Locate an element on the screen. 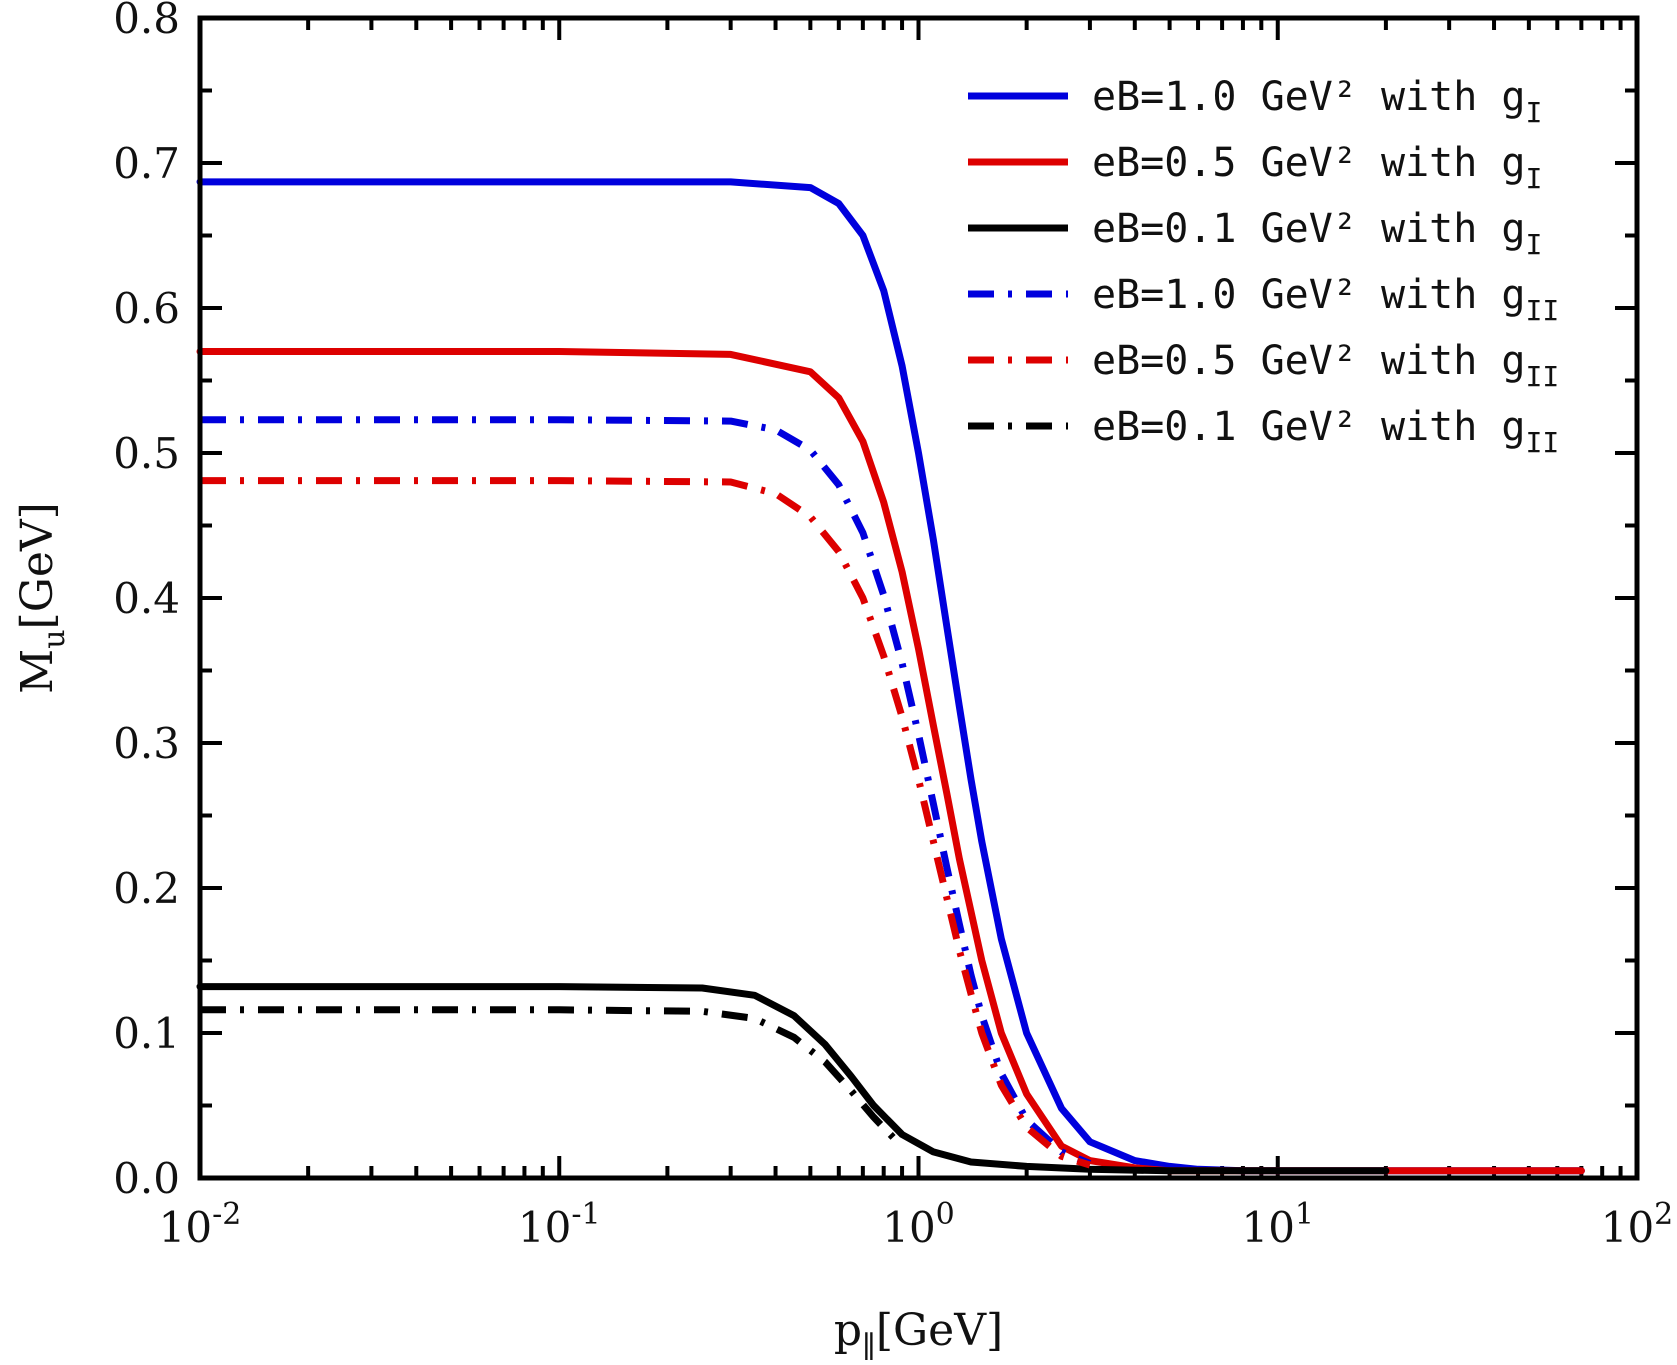 This screenshot has height=1365, width=1677. y-tick-label: 0.0 is located at coordinates (146, 1178).